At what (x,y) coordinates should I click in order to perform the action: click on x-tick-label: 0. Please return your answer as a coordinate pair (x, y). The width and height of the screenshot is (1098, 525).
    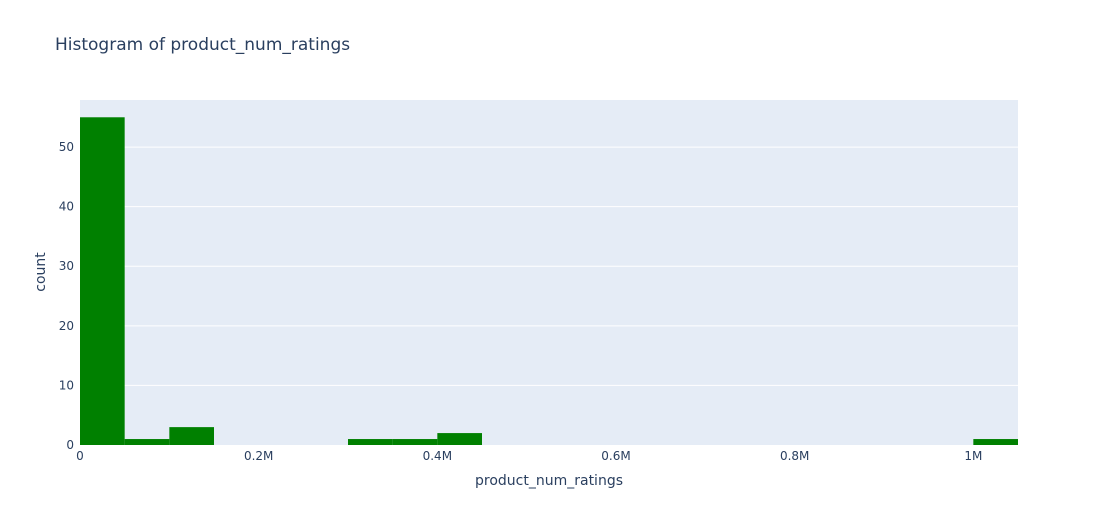
    Looking at the image, I should click on (80, 456).